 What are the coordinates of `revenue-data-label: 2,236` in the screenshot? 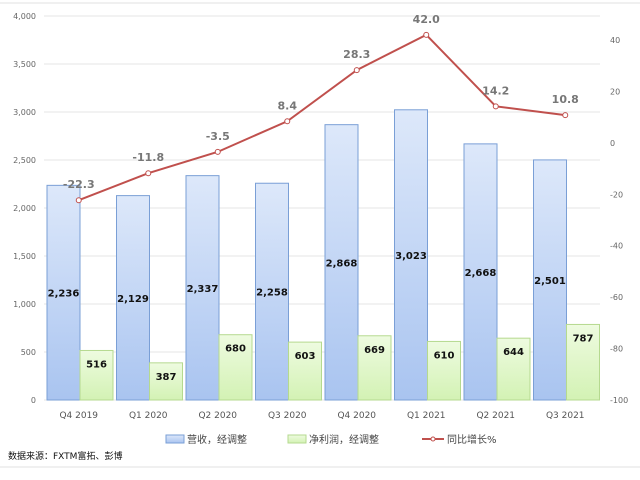 It's located at (64, 294).